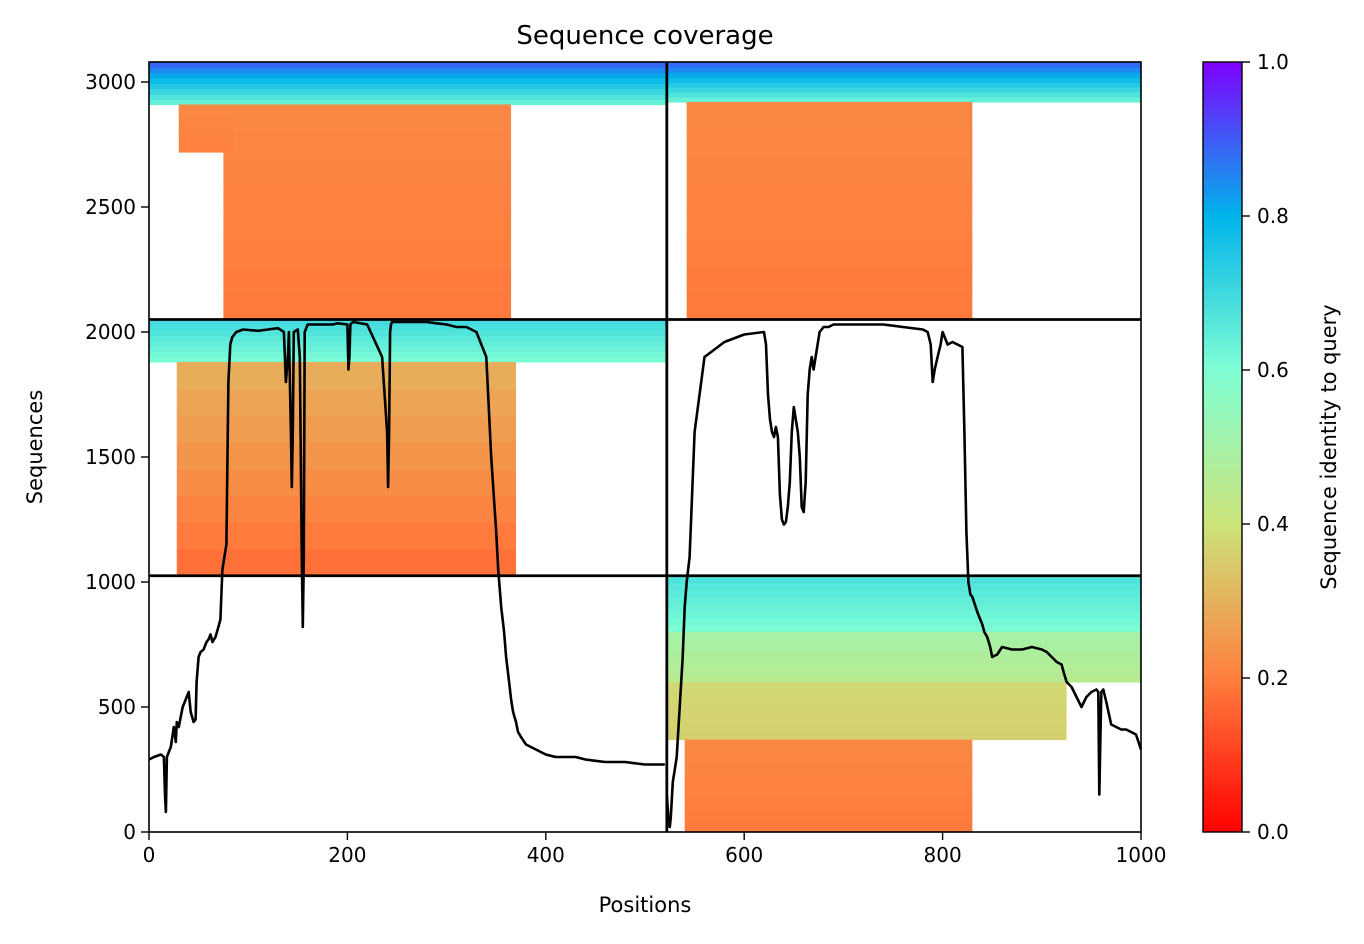 The image size is (1364, 944). Describe the element at coordinates (408, 191) in the screenshot. I see `block-top-left` at that location.